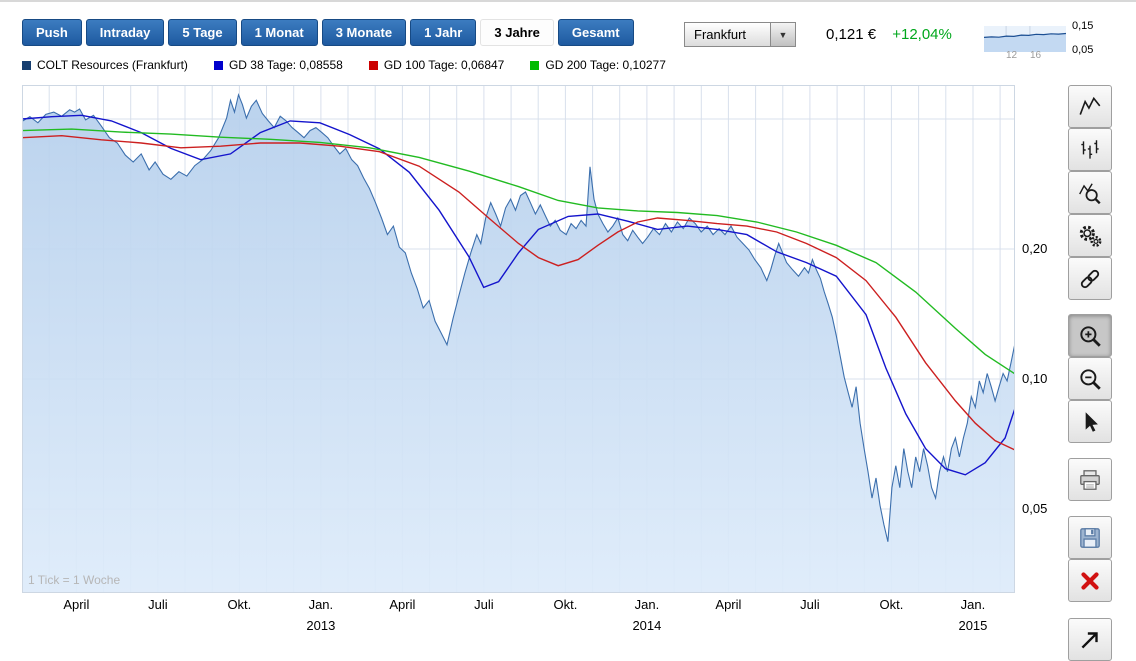  What do you see at coordinates (605, 65) in the screenshot?
I see `legend-label: GD 200 Tage: 0,10277` at bounding box center [605, 65].